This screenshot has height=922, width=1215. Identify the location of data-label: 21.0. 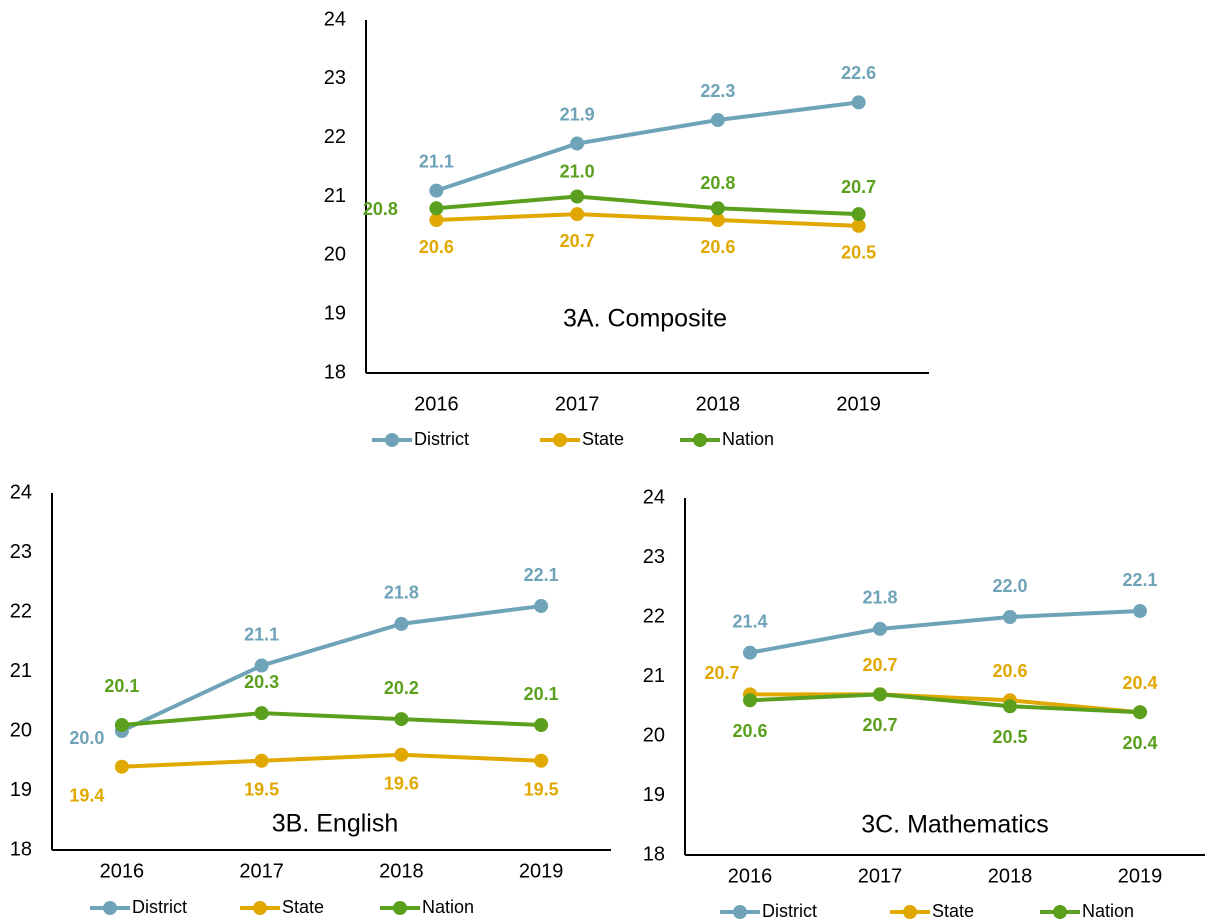
(577, 171).